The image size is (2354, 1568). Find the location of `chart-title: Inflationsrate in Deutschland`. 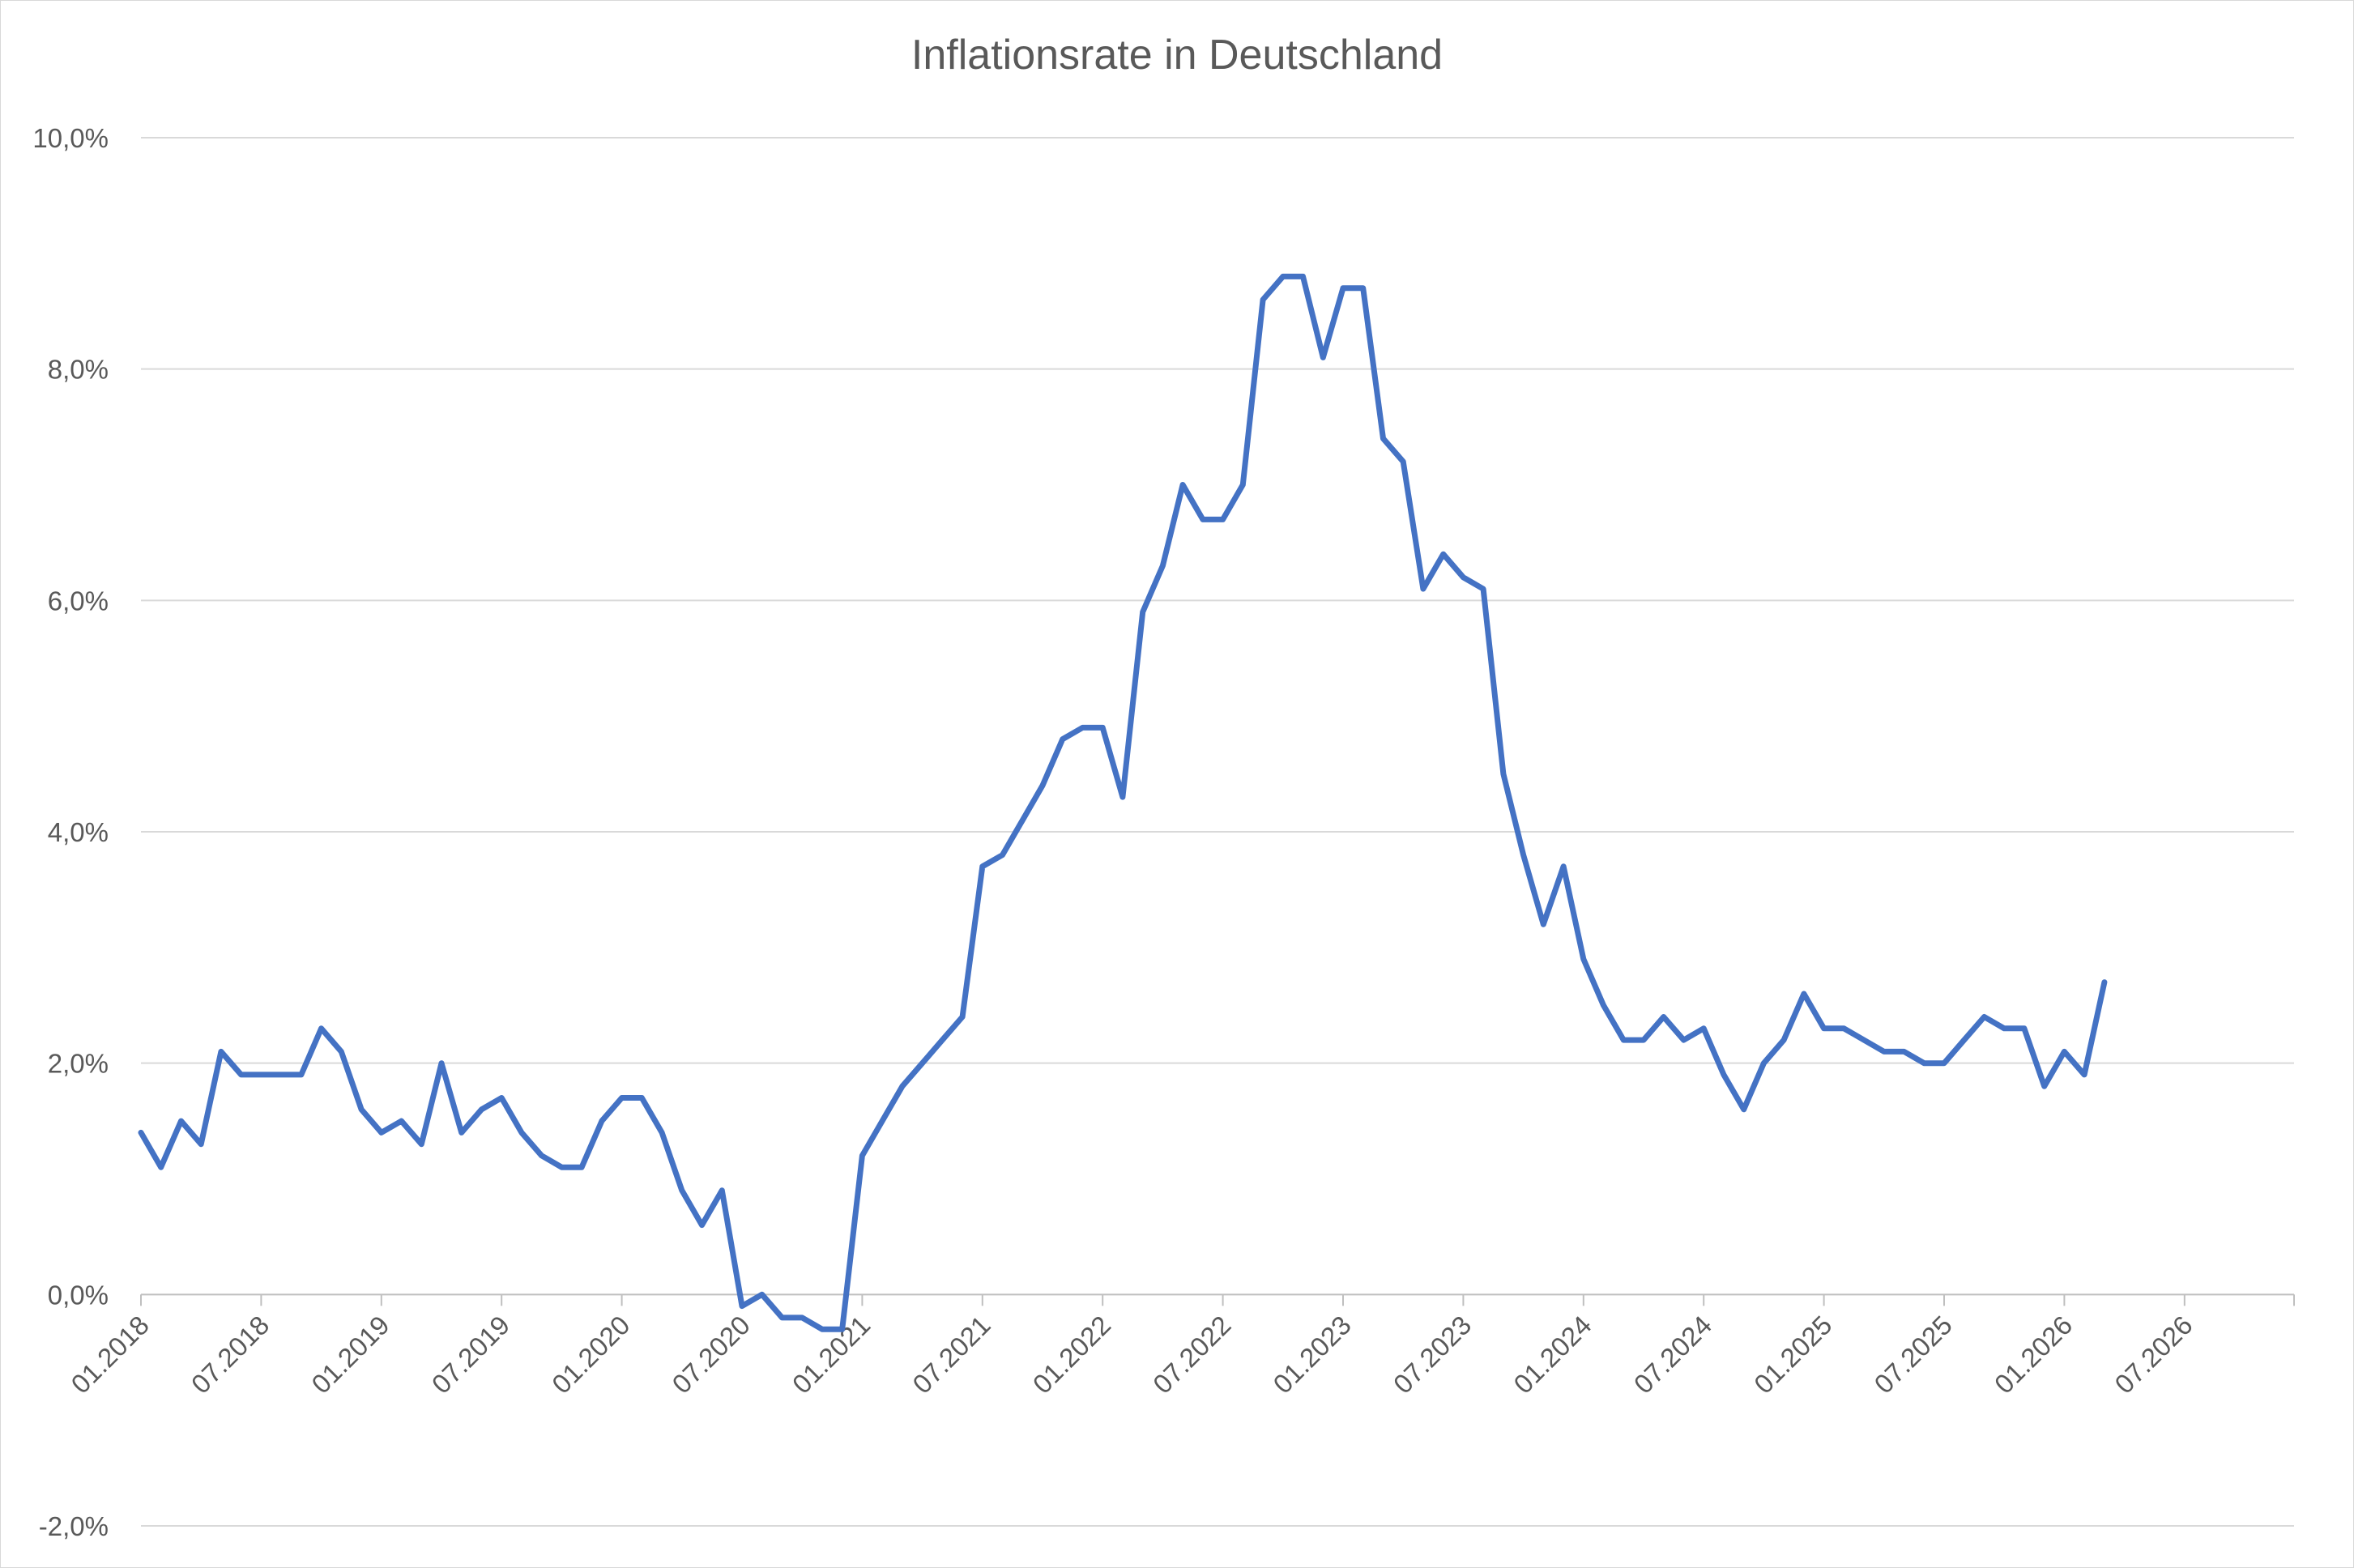

chart-title: Inflationsrate in Deutschland is located at coordinates (1177, 55).